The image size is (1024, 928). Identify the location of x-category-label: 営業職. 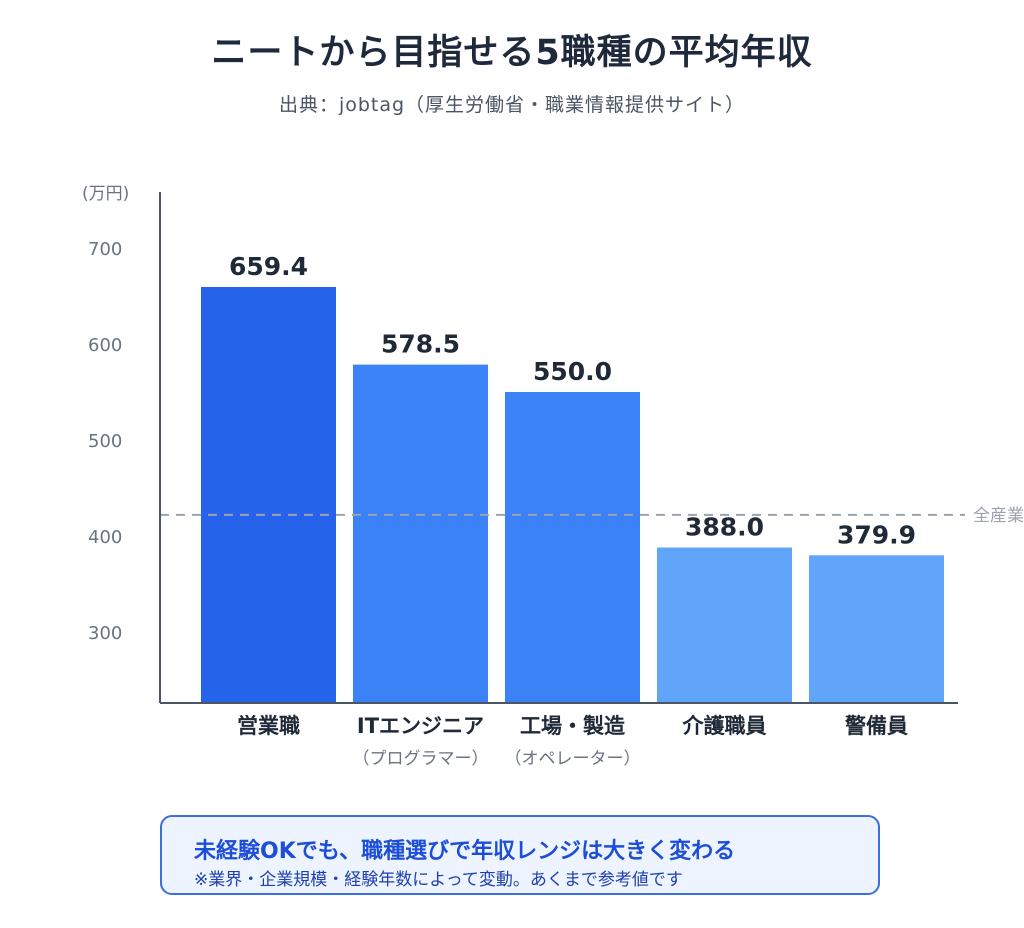
(268, 726).